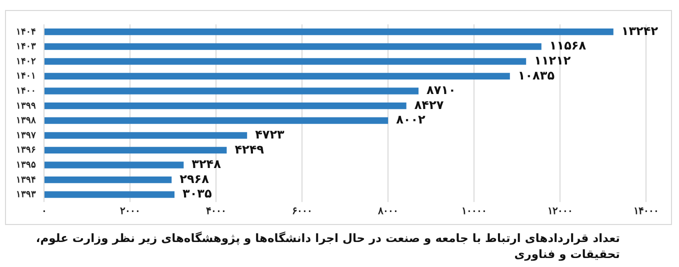 The image size is (679, 267). Describe the element at coordinates (26, 179) in the screenshot. I see `y-tick-label: ۱۳۹۴` at that location.